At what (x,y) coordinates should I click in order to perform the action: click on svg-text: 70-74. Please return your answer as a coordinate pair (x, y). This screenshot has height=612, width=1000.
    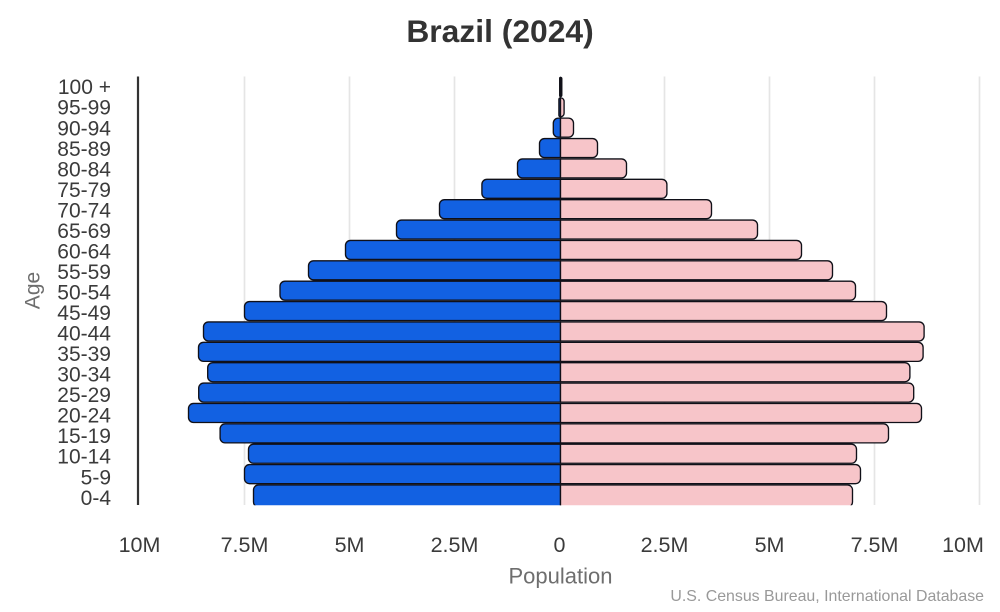
    Looking at the image, I should click on (84, 210).